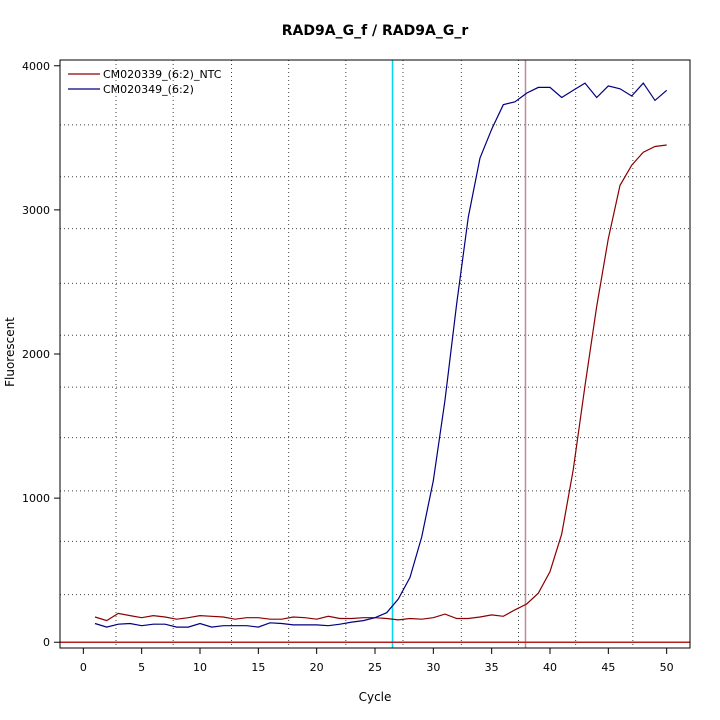  I want to click on x-tick-label-6: 30, so click(433, 667).